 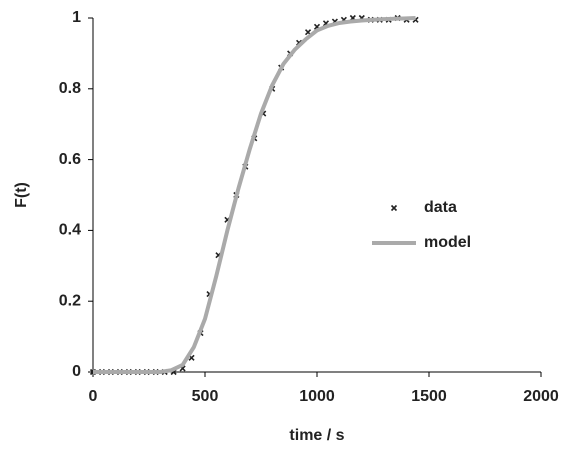 What do you see at coordinates (70, 300) in the screenshot?
I see `y-tick-label: 0.2` at bounding box center [70, 300].